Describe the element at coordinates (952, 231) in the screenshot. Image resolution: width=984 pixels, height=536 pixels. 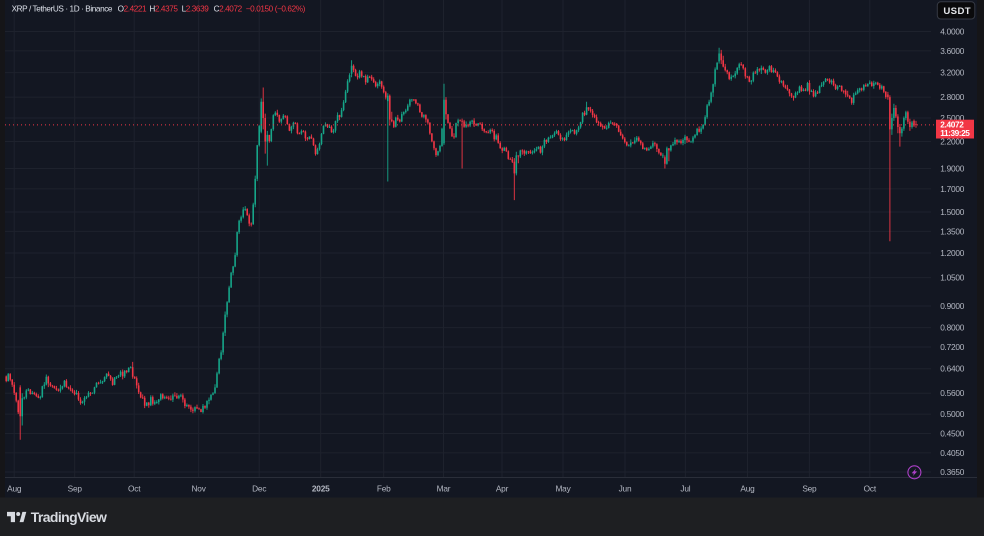
I see `svg-text: 1.3500` at that location.